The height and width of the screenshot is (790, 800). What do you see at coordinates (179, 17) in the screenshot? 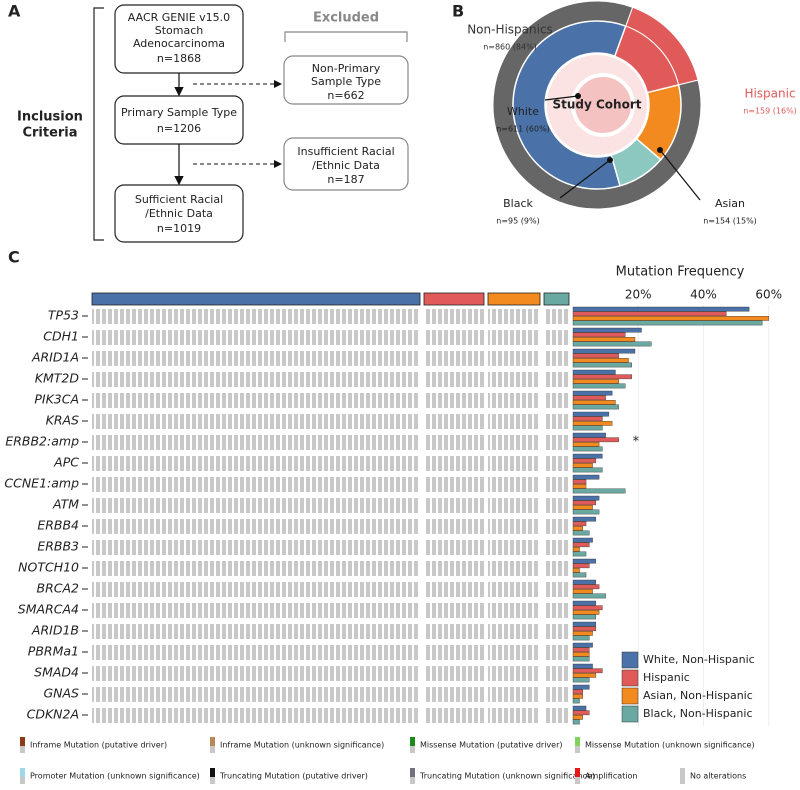
I see `box-text: AACR GENIE v15.0` at bounding box center [179, 17].